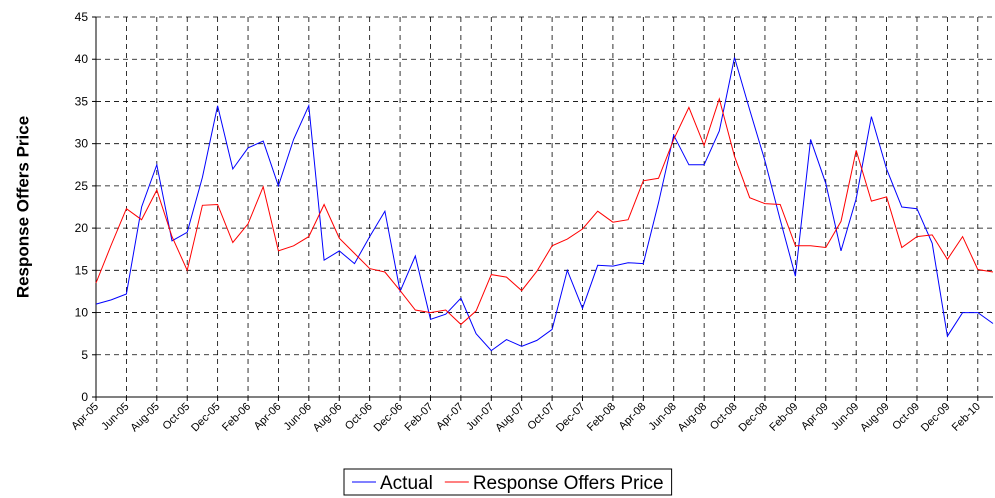 The height and width of the screenshot is (498, 995). I want to click on x-tick-label: Aug-09, so click(875, 418).